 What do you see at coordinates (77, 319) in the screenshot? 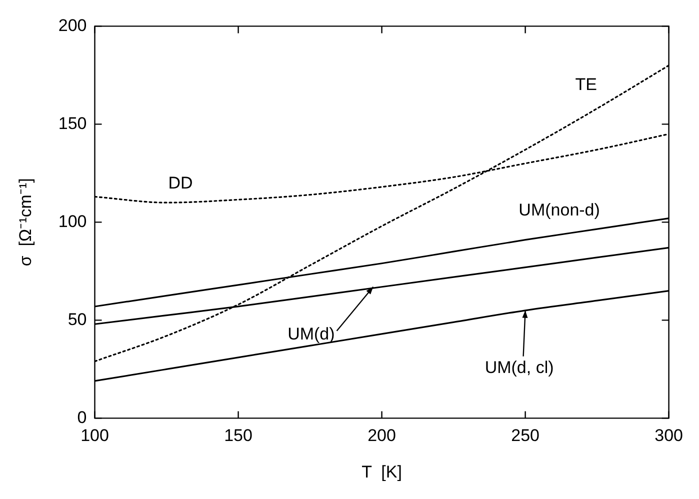
I see `y-tick-label: 50` at bounding box center [77, 319].